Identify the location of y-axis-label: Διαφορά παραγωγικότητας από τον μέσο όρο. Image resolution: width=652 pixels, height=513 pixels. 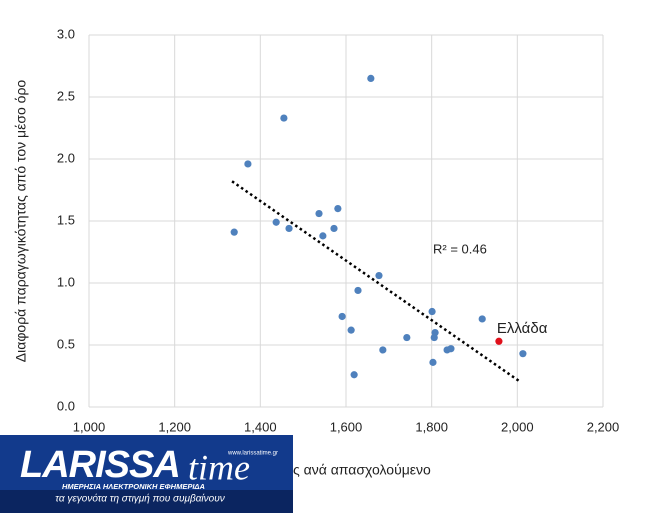
(21, 221).